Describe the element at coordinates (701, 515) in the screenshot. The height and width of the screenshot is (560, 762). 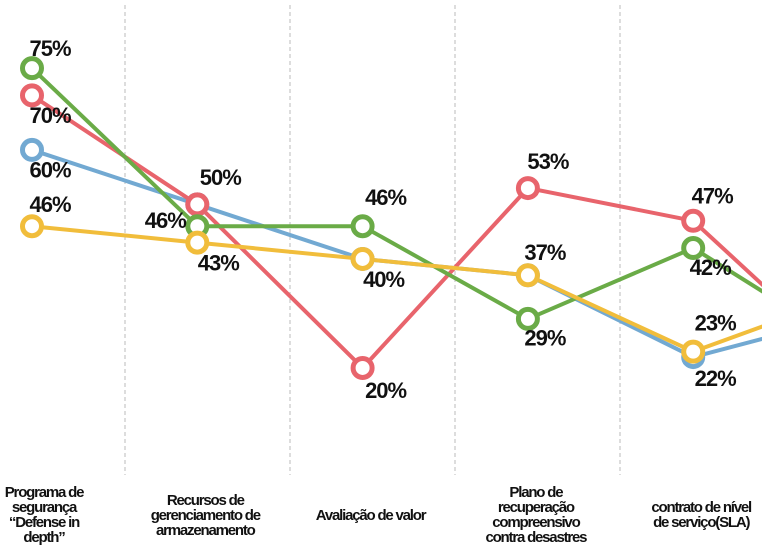
I see `x-tick-label: contrato de nível de serviço(SLA)` at that location.